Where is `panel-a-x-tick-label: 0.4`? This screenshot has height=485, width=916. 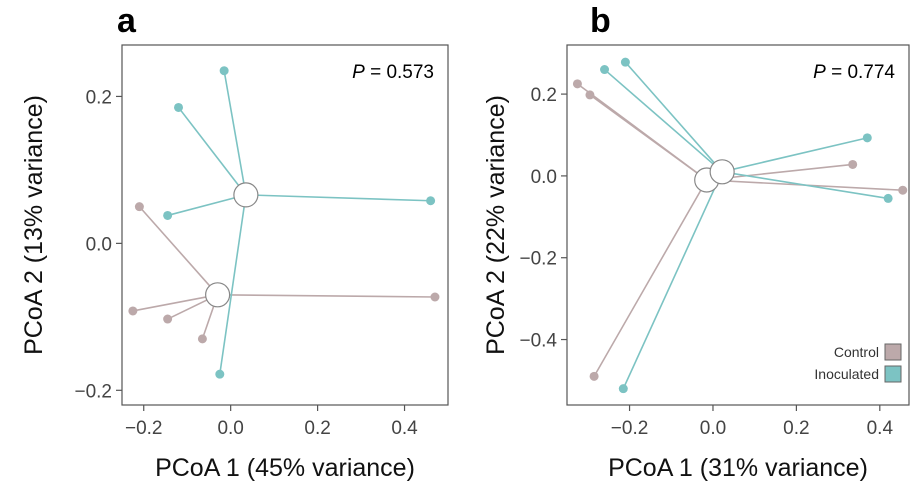
panel-a-x-tick-label: 0.4 is located at coordinates (404, 428).